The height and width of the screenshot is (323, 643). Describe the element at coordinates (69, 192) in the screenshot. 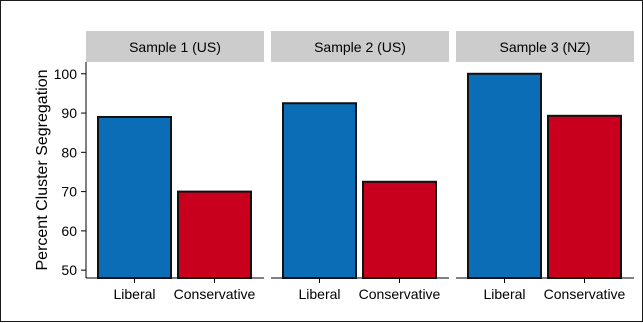

I see `y-tick-label: 70` at that location.